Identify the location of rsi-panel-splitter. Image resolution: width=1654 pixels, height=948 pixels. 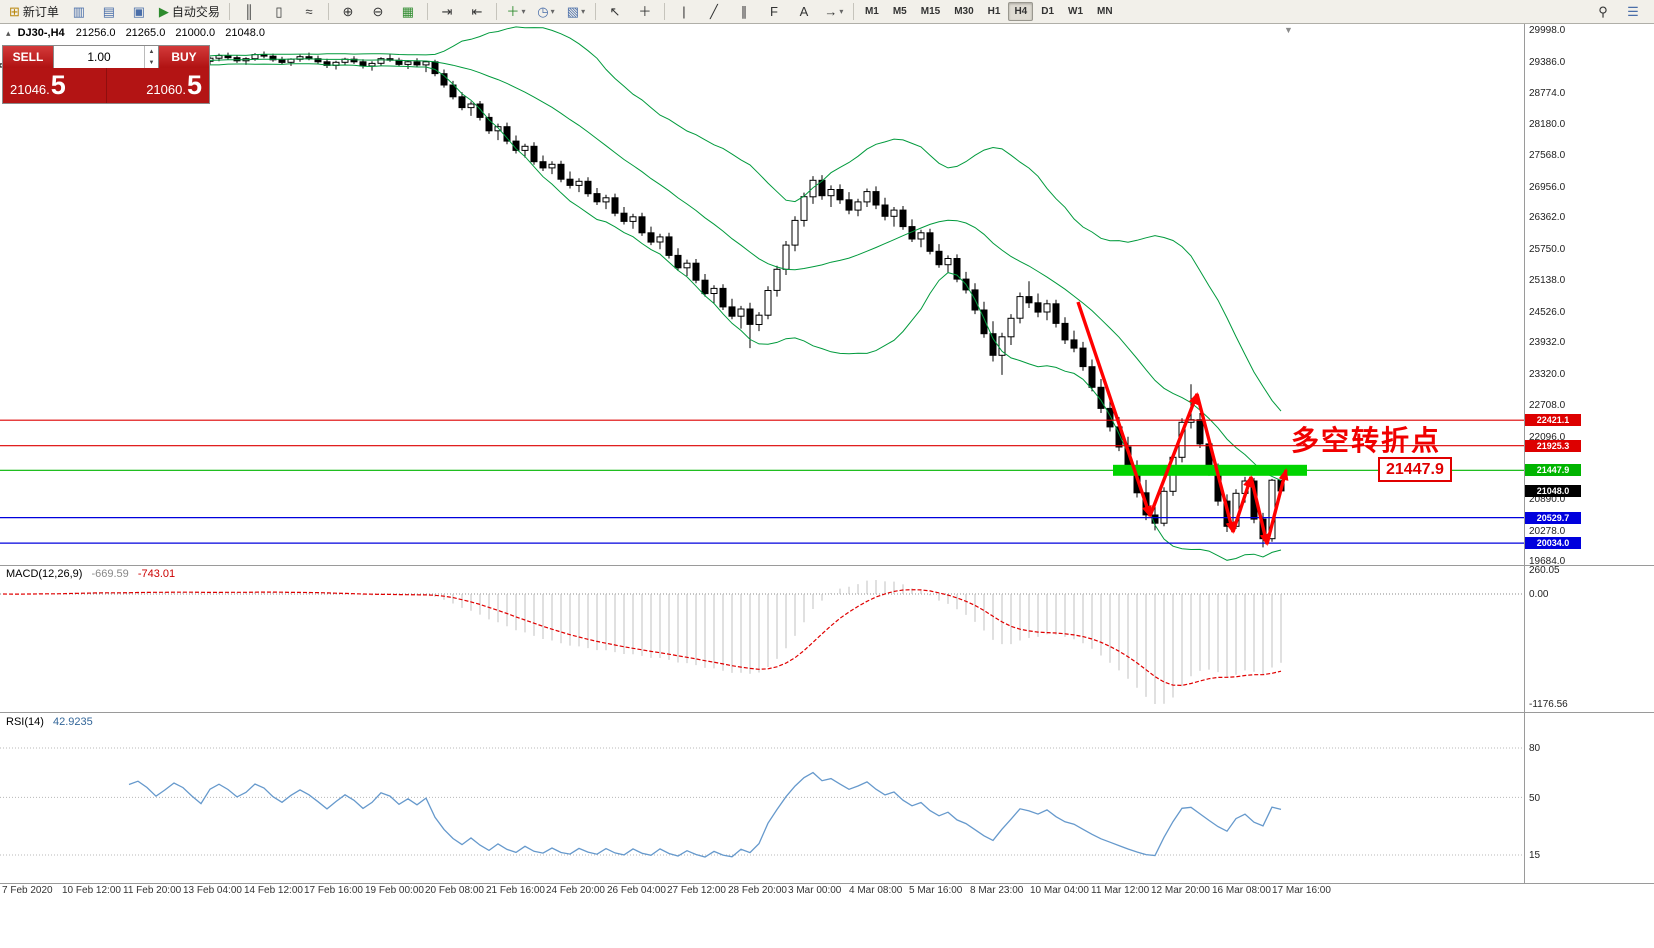
(827, 712).